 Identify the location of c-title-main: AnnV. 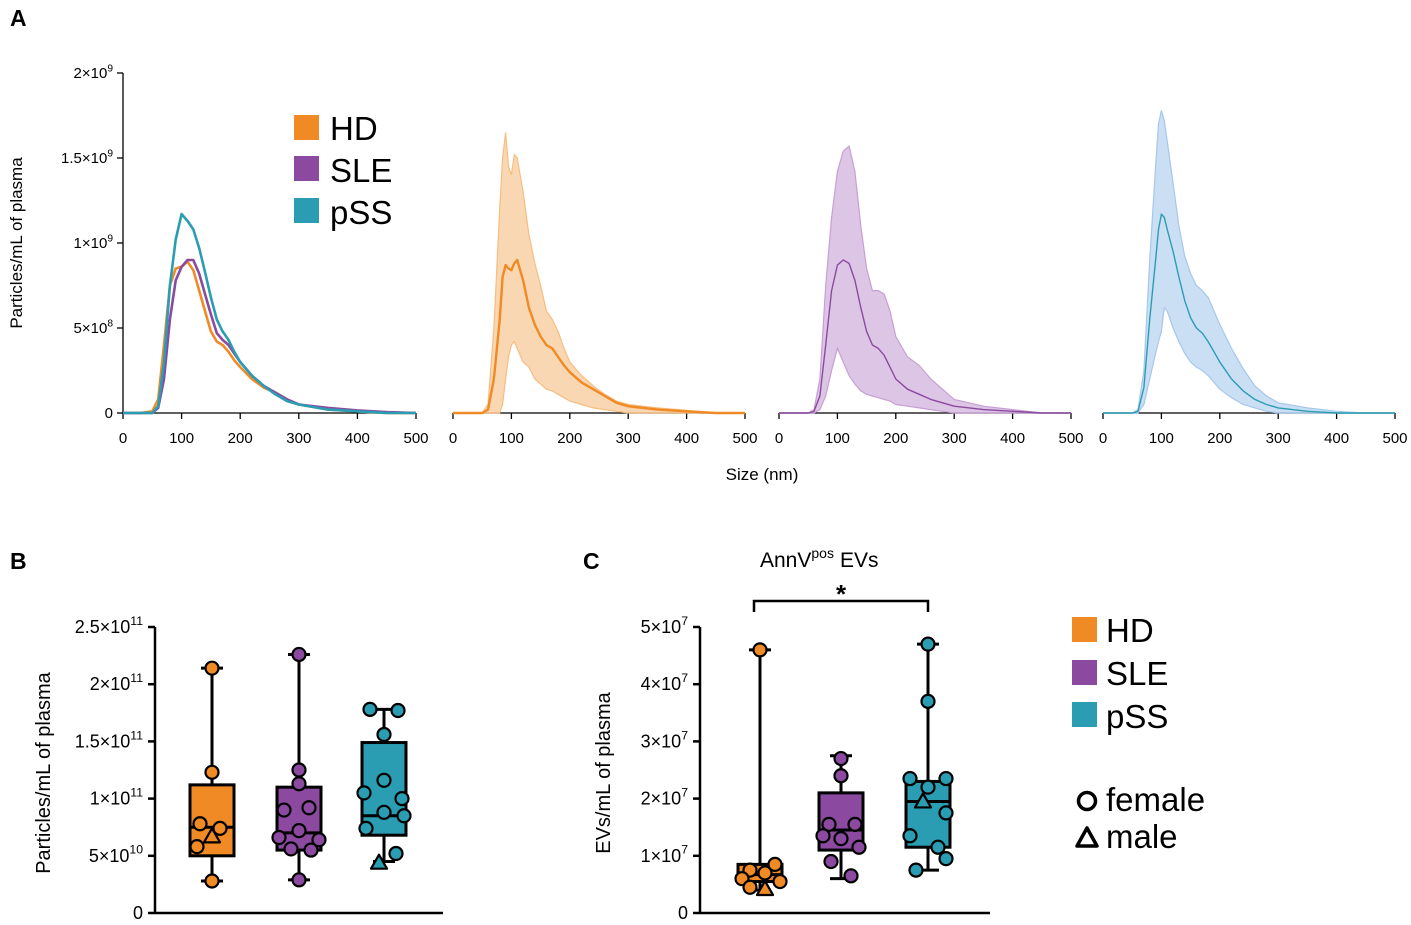
(785, 560).